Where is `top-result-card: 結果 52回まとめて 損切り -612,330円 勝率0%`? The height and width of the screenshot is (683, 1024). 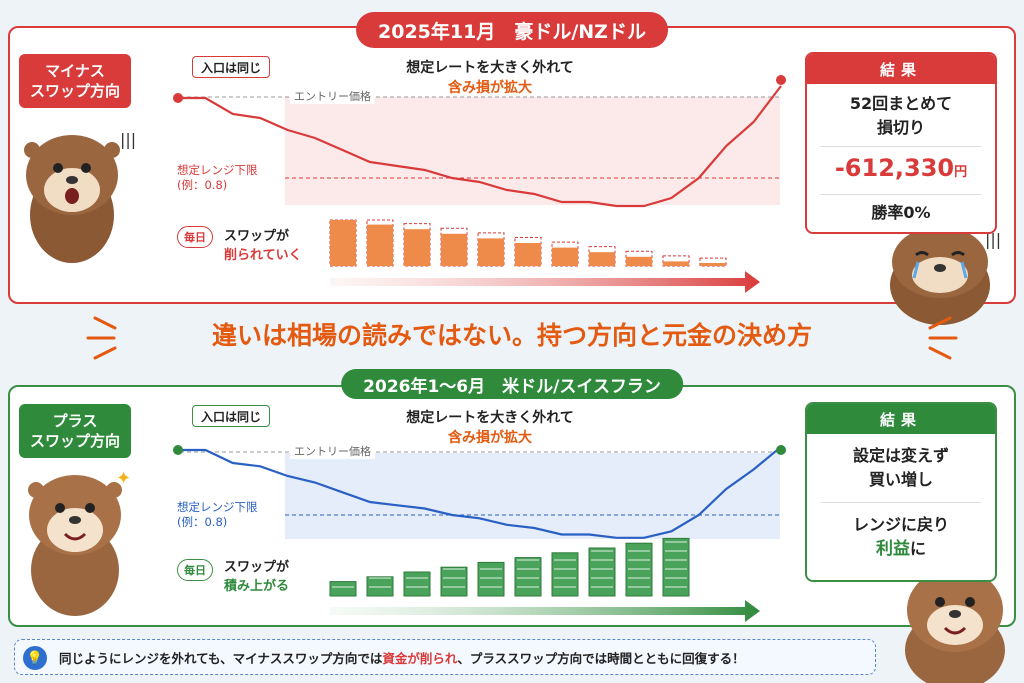
top-result-card: 結果 52回まとめて 損切り -612,330円 勝率0% is located at coordinates (901, 143).